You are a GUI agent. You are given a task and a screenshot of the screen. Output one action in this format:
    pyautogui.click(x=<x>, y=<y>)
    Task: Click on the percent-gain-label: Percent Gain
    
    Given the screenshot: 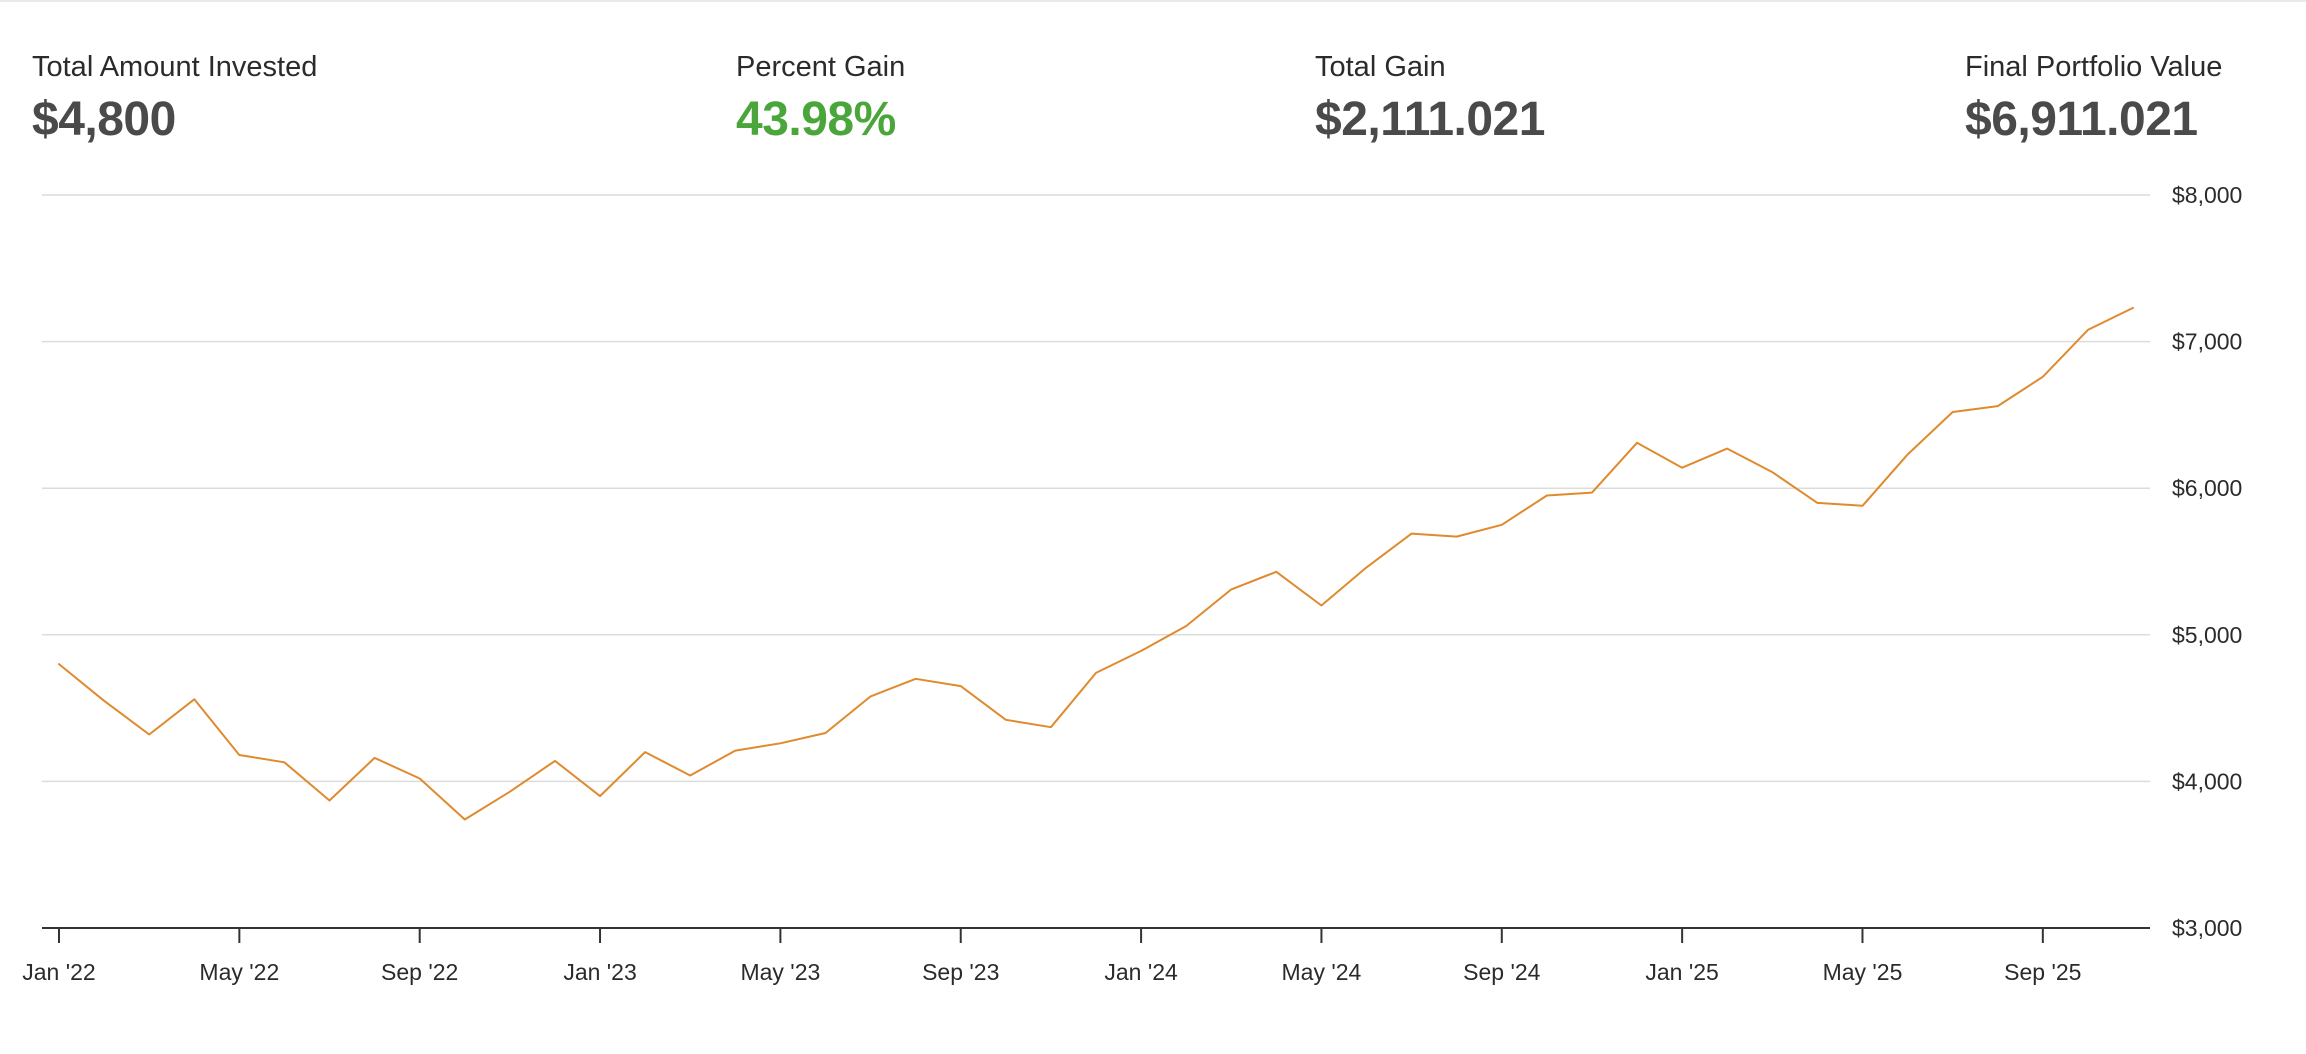 What is the action you would take?
    pyautogui.click(x=821, y=67)
    